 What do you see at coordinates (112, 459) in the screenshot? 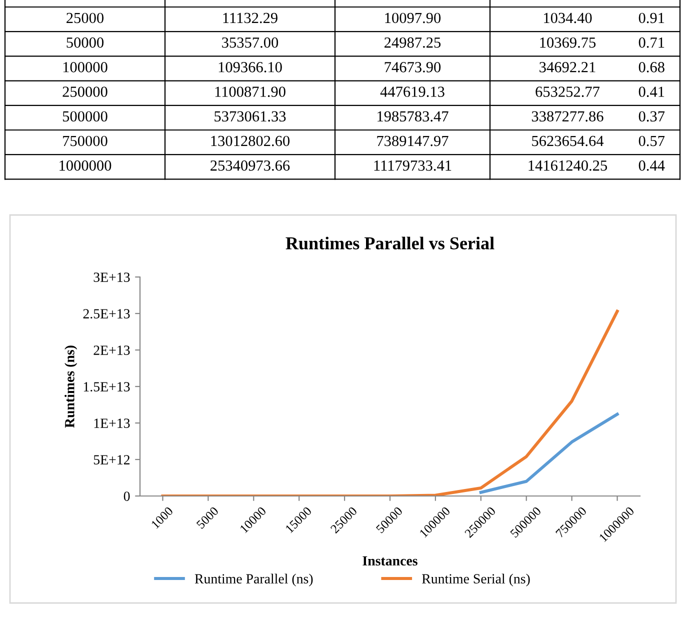
I see `y-tick-label: 5E+12` at bounding box center [112, 459].